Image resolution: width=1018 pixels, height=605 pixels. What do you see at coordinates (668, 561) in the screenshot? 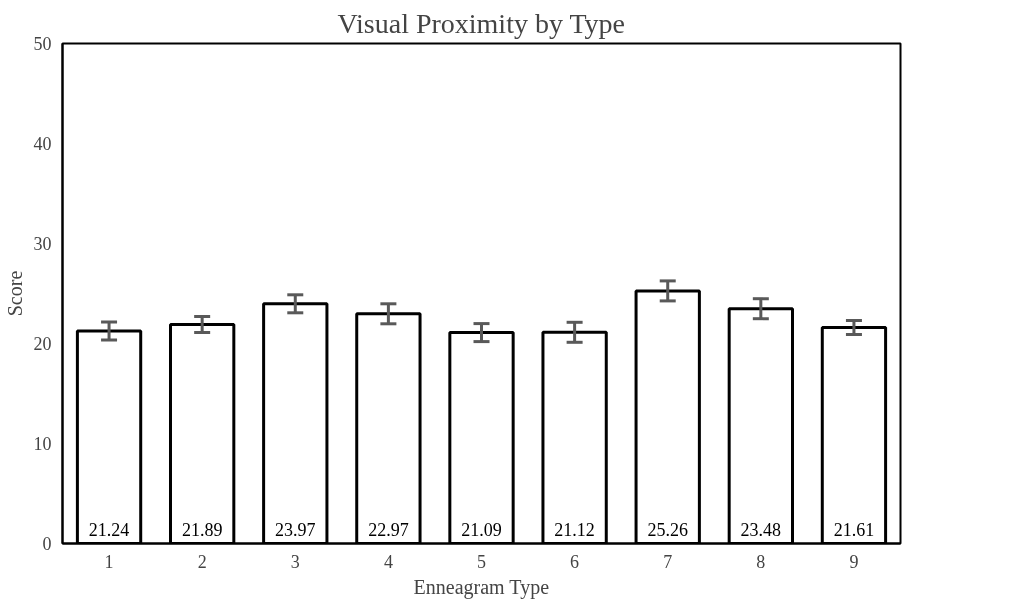
I see `x-tick-label: 7` at bounding box center [668, 561].